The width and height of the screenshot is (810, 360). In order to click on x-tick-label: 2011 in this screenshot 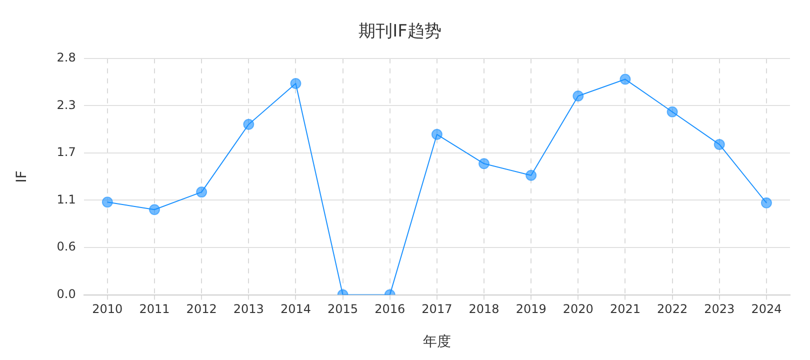, I will do `click(154, 309)`.